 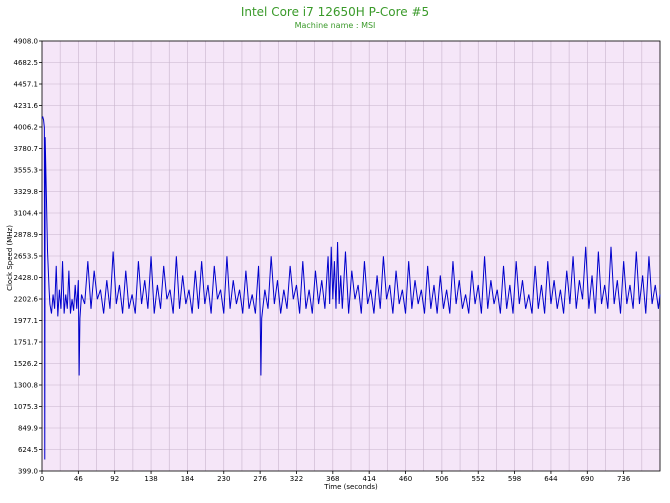 I want to click on y-tick-label: 1300.8, so click(x=26, y=386).